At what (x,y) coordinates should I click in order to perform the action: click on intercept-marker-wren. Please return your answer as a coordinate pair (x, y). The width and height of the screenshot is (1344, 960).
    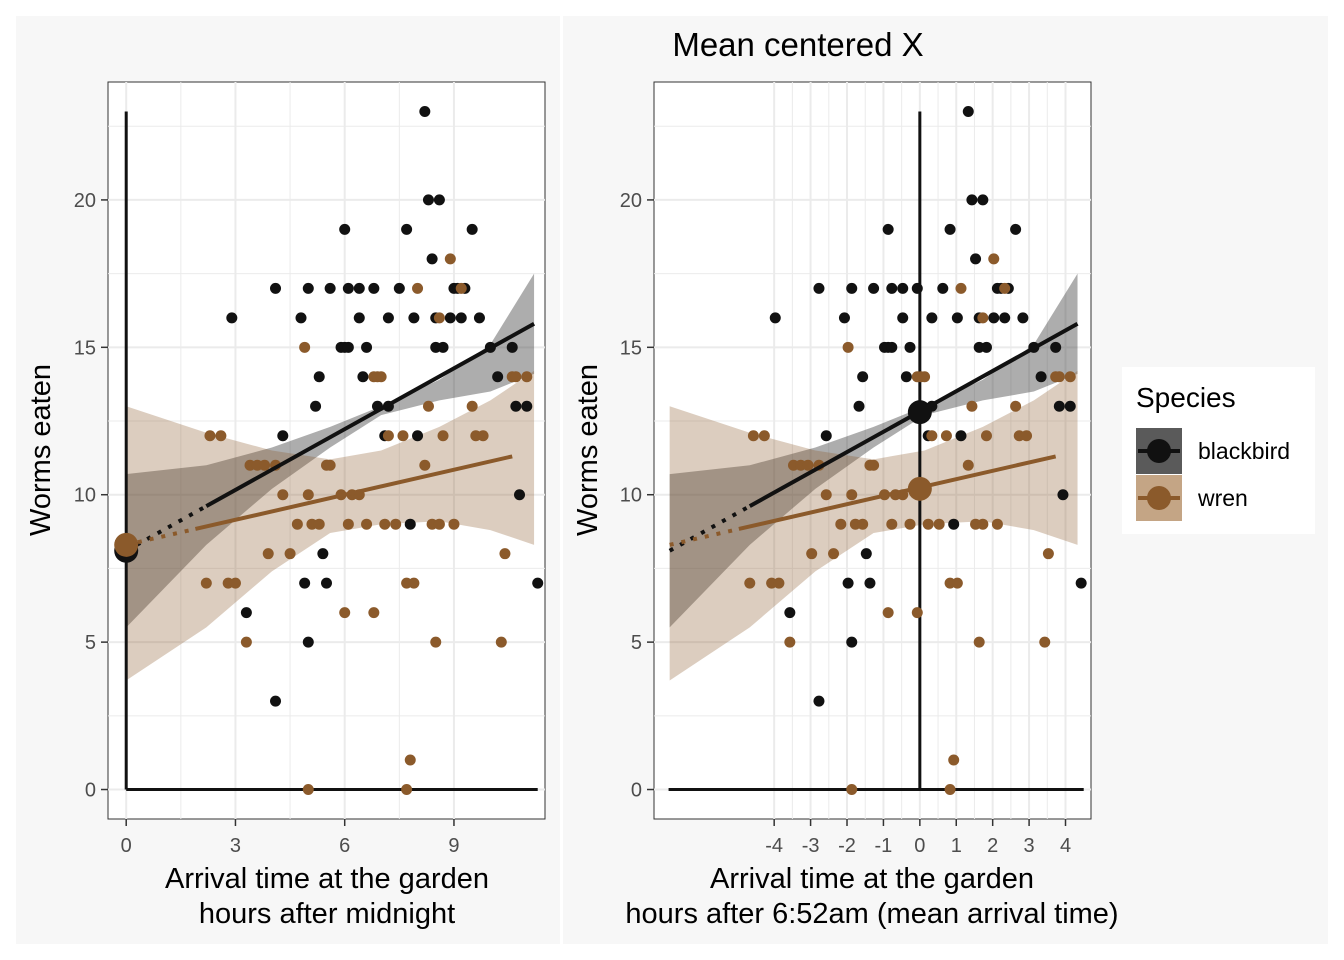
    Looking at the image, I should click on (126, 544).